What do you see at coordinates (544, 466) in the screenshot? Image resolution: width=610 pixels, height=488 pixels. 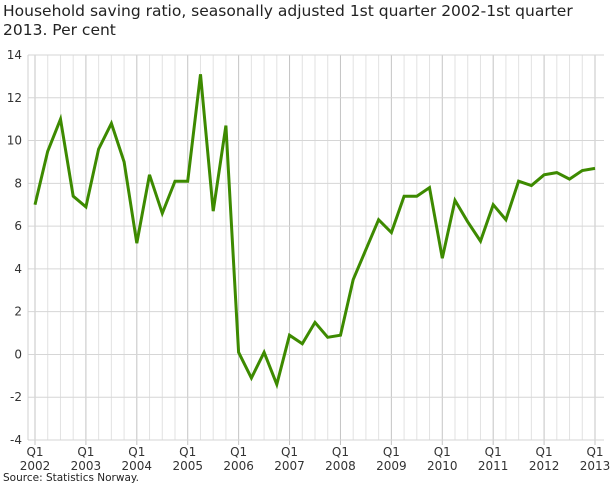 I see `x-tick-year: 2012` at bounding box center [544, 466].